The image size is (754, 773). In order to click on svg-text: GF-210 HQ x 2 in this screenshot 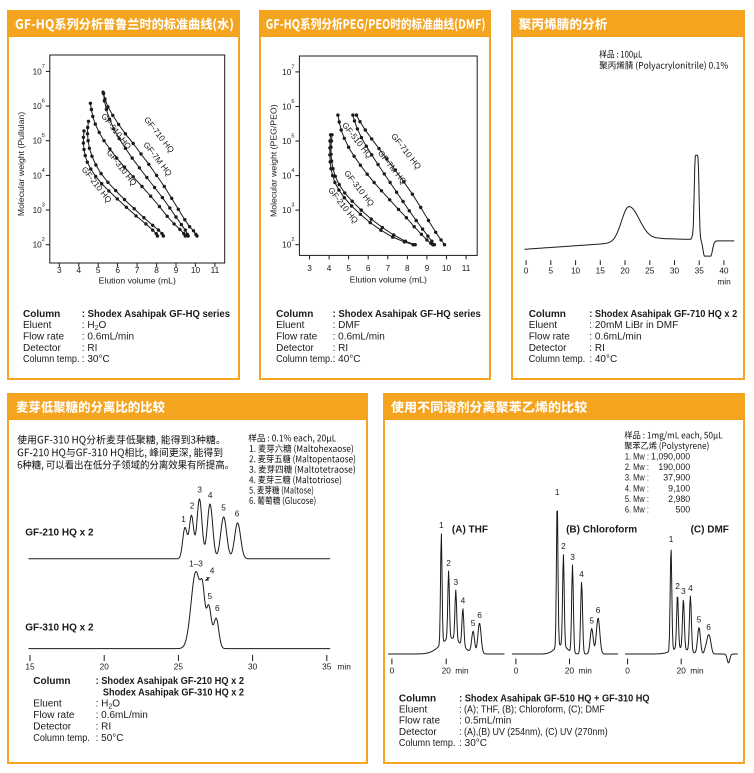, I will do `click(59, 533)`.